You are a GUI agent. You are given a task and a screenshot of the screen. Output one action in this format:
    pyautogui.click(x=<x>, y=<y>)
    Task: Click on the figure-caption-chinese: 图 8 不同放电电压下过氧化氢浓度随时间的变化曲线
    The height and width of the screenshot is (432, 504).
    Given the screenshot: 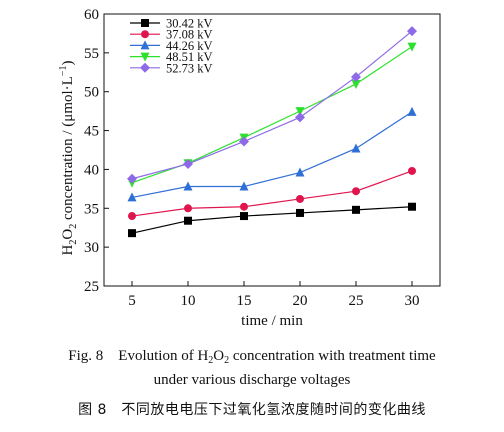 What is the action you would take?
    pyautogui.click(x=252, y=410)
    